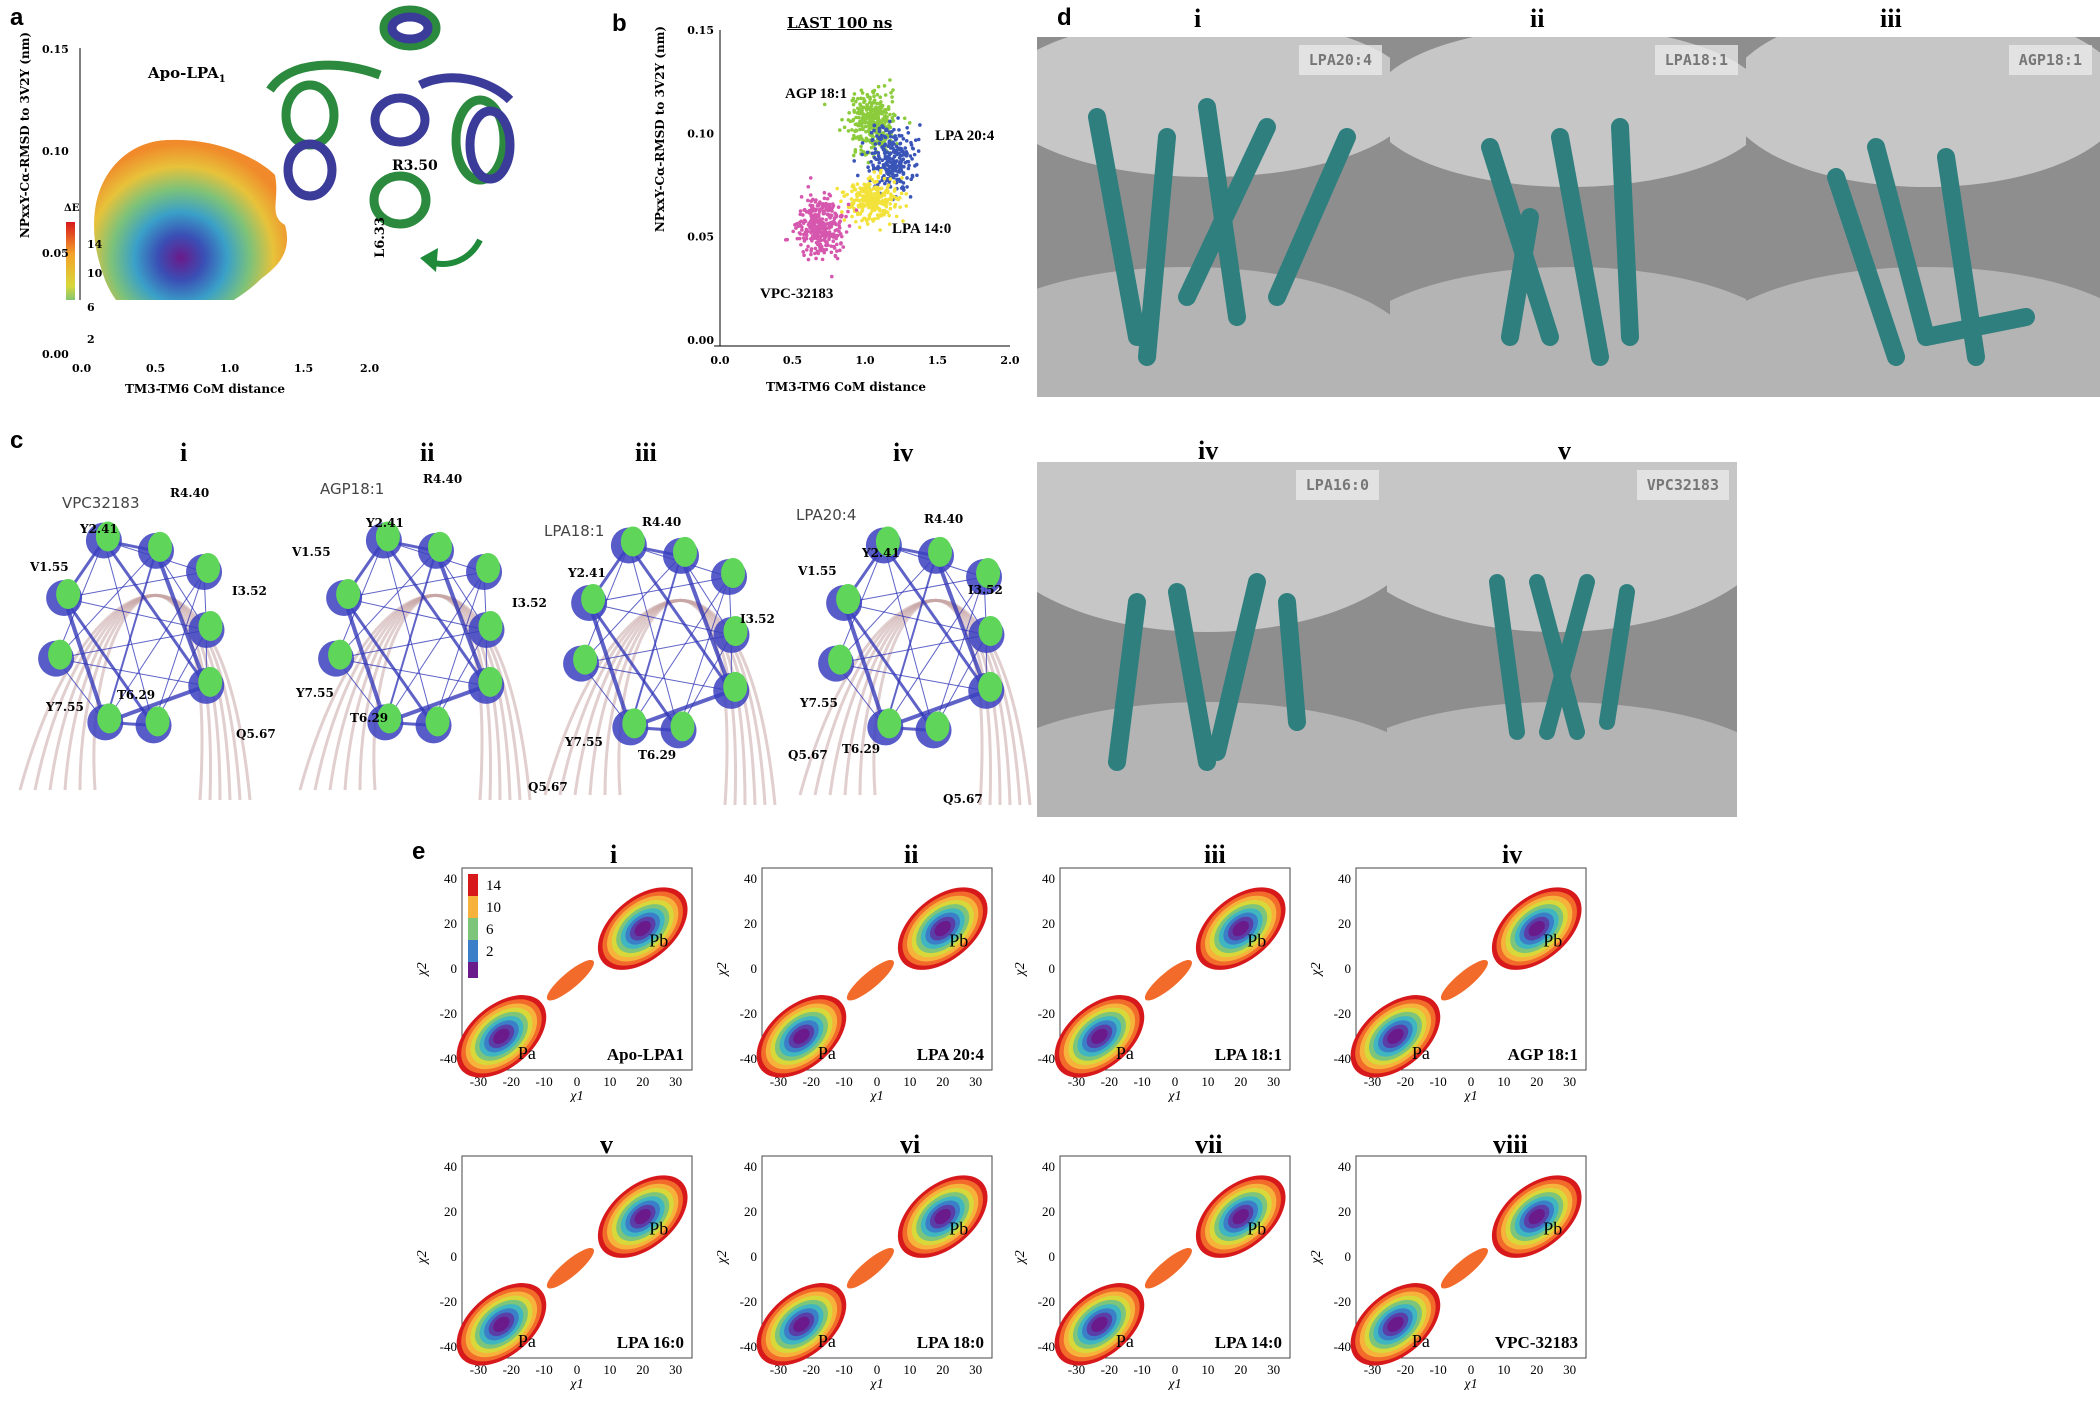 This screenshot has height=1426, width=2100. Describe the element at coordinates (700, 30) in the screenshot. I see `y-tick-label: 0.15` at that location.